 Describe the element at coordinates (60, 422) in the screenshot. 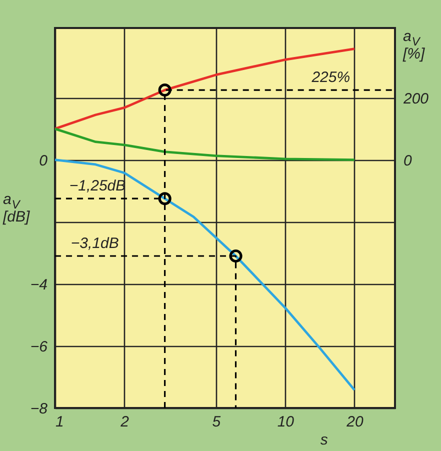

I see `x-tick-label: 1` at that location.